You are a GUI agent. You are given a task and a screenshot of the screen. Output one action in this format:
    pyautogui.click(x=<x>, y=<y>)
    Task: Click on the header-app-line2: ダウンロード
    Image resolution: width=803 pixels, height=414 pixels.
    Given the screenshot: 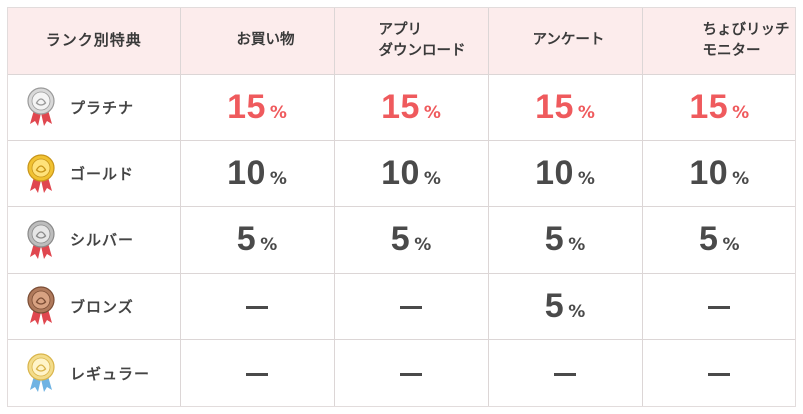 What is the action you would take?
    pyautogui.click(x=422, y=50)
    